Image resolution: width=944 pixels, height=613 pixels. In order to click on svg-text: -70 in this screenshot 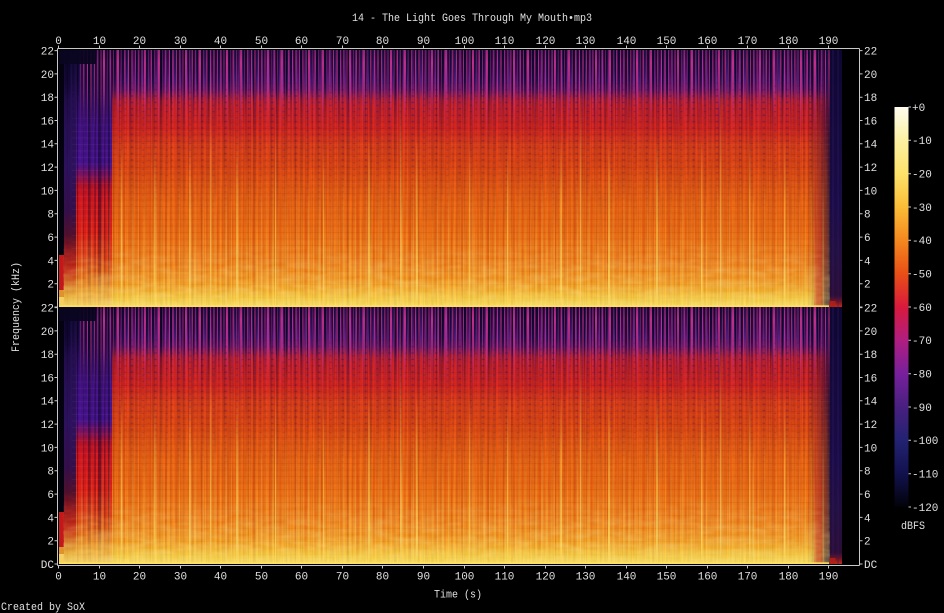, I will do `click(922, 342)`.